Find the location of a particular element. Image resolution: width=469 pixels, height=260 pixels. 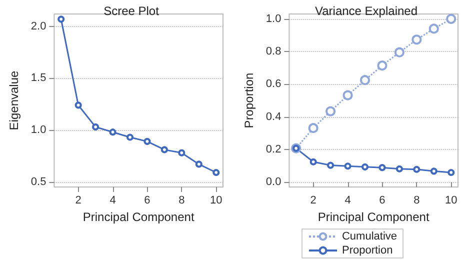

y-tick-label: 1.5 is located at coordinates (38, 78).